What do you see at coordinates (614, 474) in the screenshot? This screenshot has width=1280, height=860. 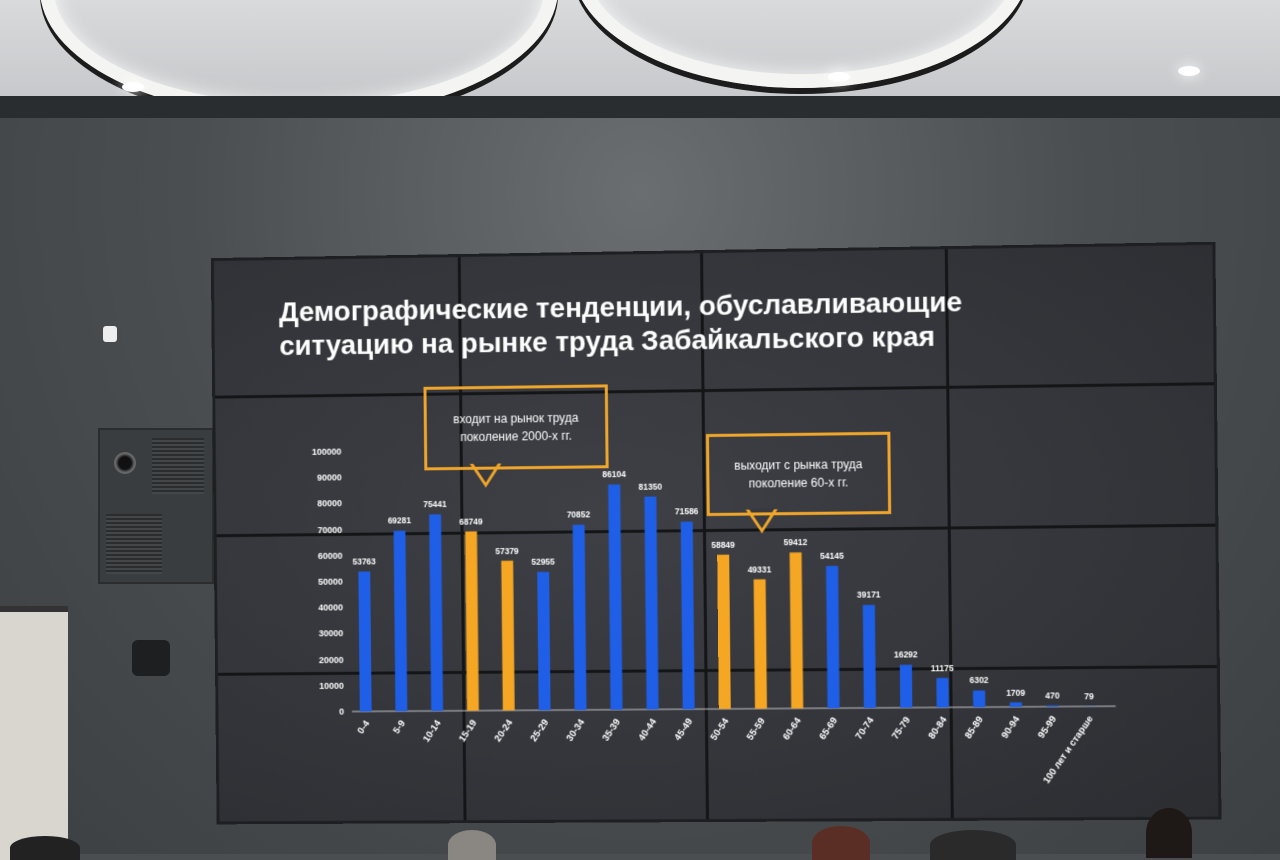 I see `data-label: 86104` at bounding box center [614, 474].